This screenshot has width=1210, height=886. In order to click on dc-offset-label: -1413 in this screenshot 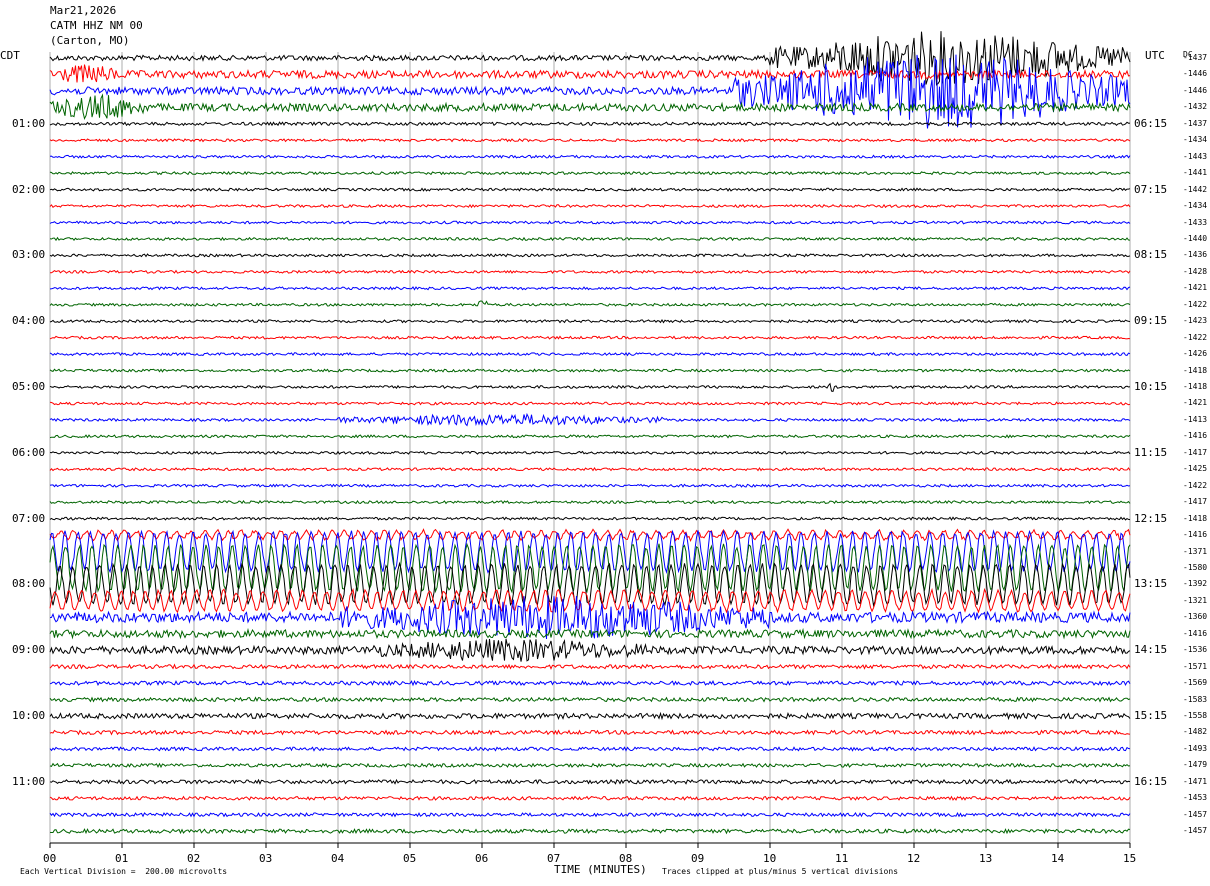, I will do `click(1195, 419)`.